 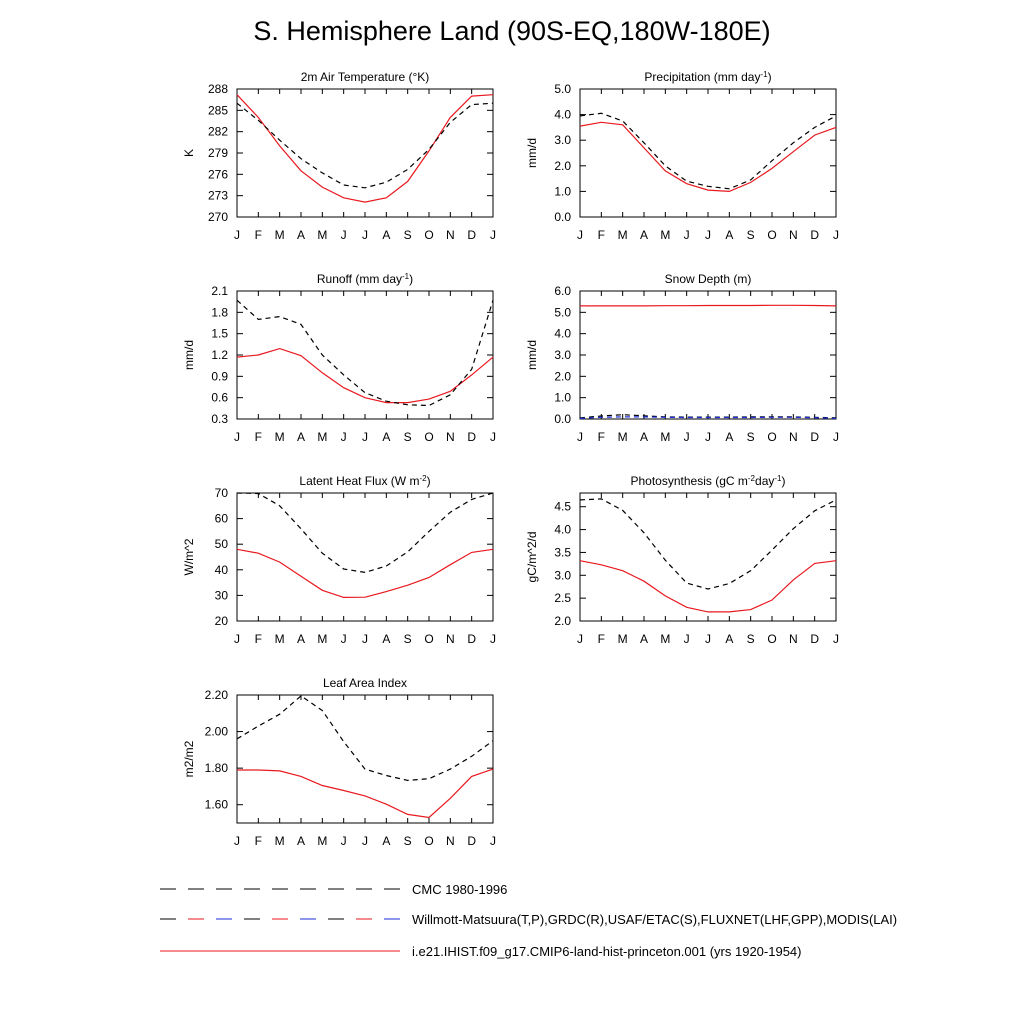 What do you see at coordinates (222, 570) in the screenshot?
I see `y-tick-label: 40` at bounding box center [222, 570].